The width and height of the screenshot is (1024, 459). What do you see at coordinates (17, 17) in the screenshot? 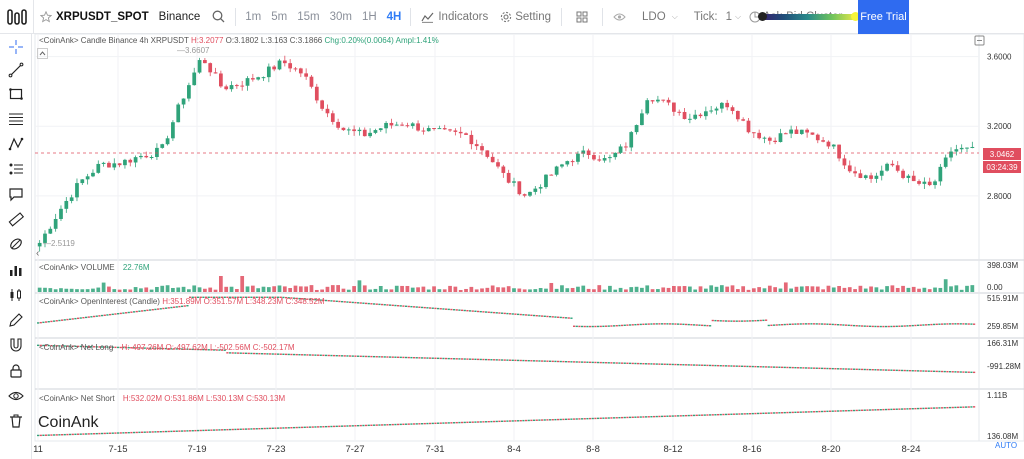
I see `app-logo` at bounding box center [17, 17].